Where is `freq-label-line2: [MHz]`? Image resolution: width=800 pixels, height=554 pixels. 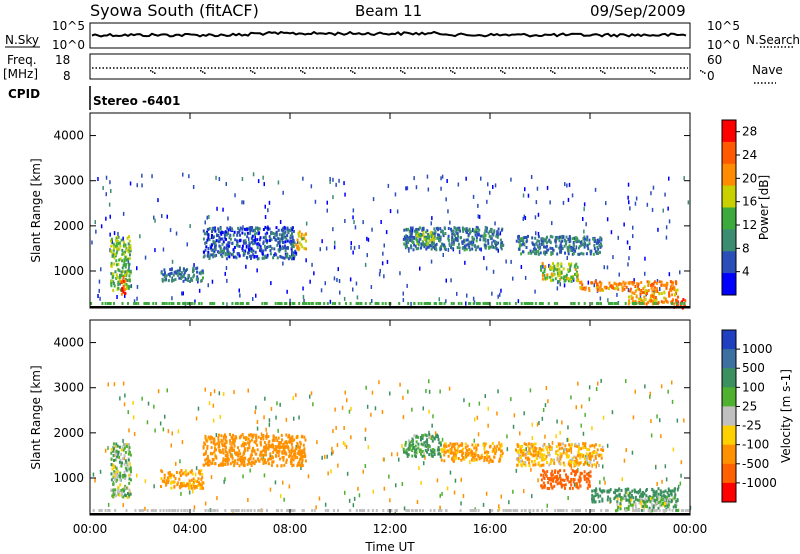 freq-label-line2: [MHz] is located at coordinates (20, 74).